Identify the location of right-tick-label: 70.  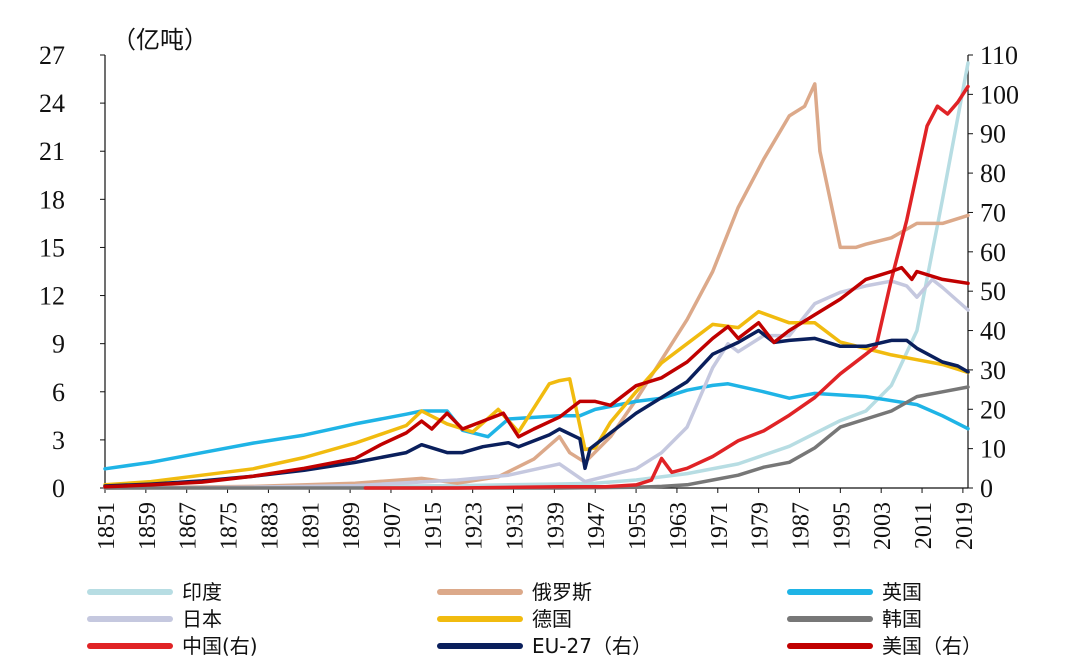
(993, 212).